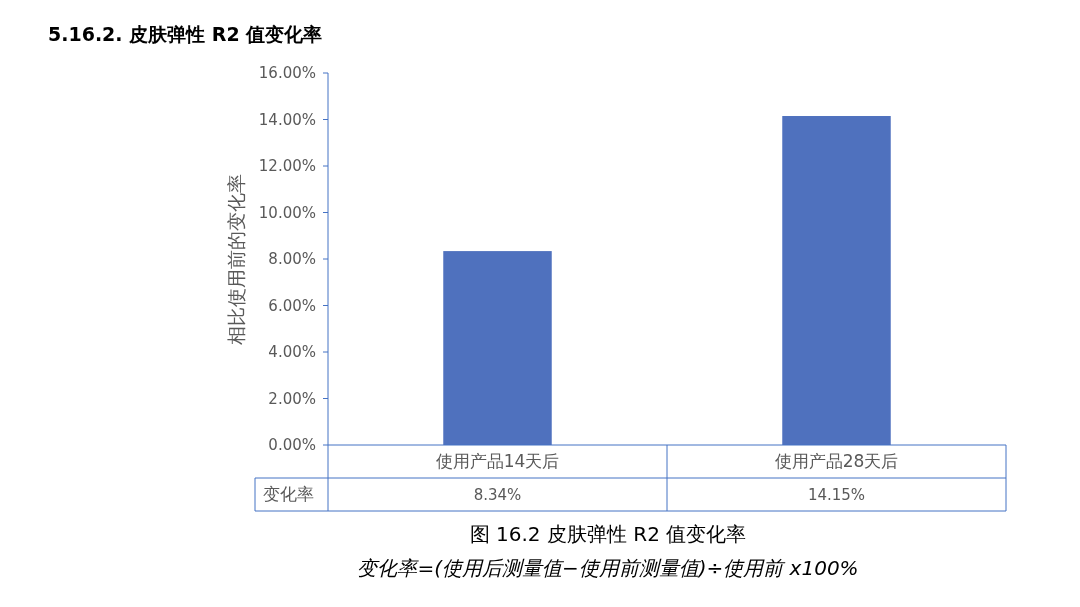 This screenshot has width=1080, height=607. I want to click on data-label: 8.34%, so click(497, 494).